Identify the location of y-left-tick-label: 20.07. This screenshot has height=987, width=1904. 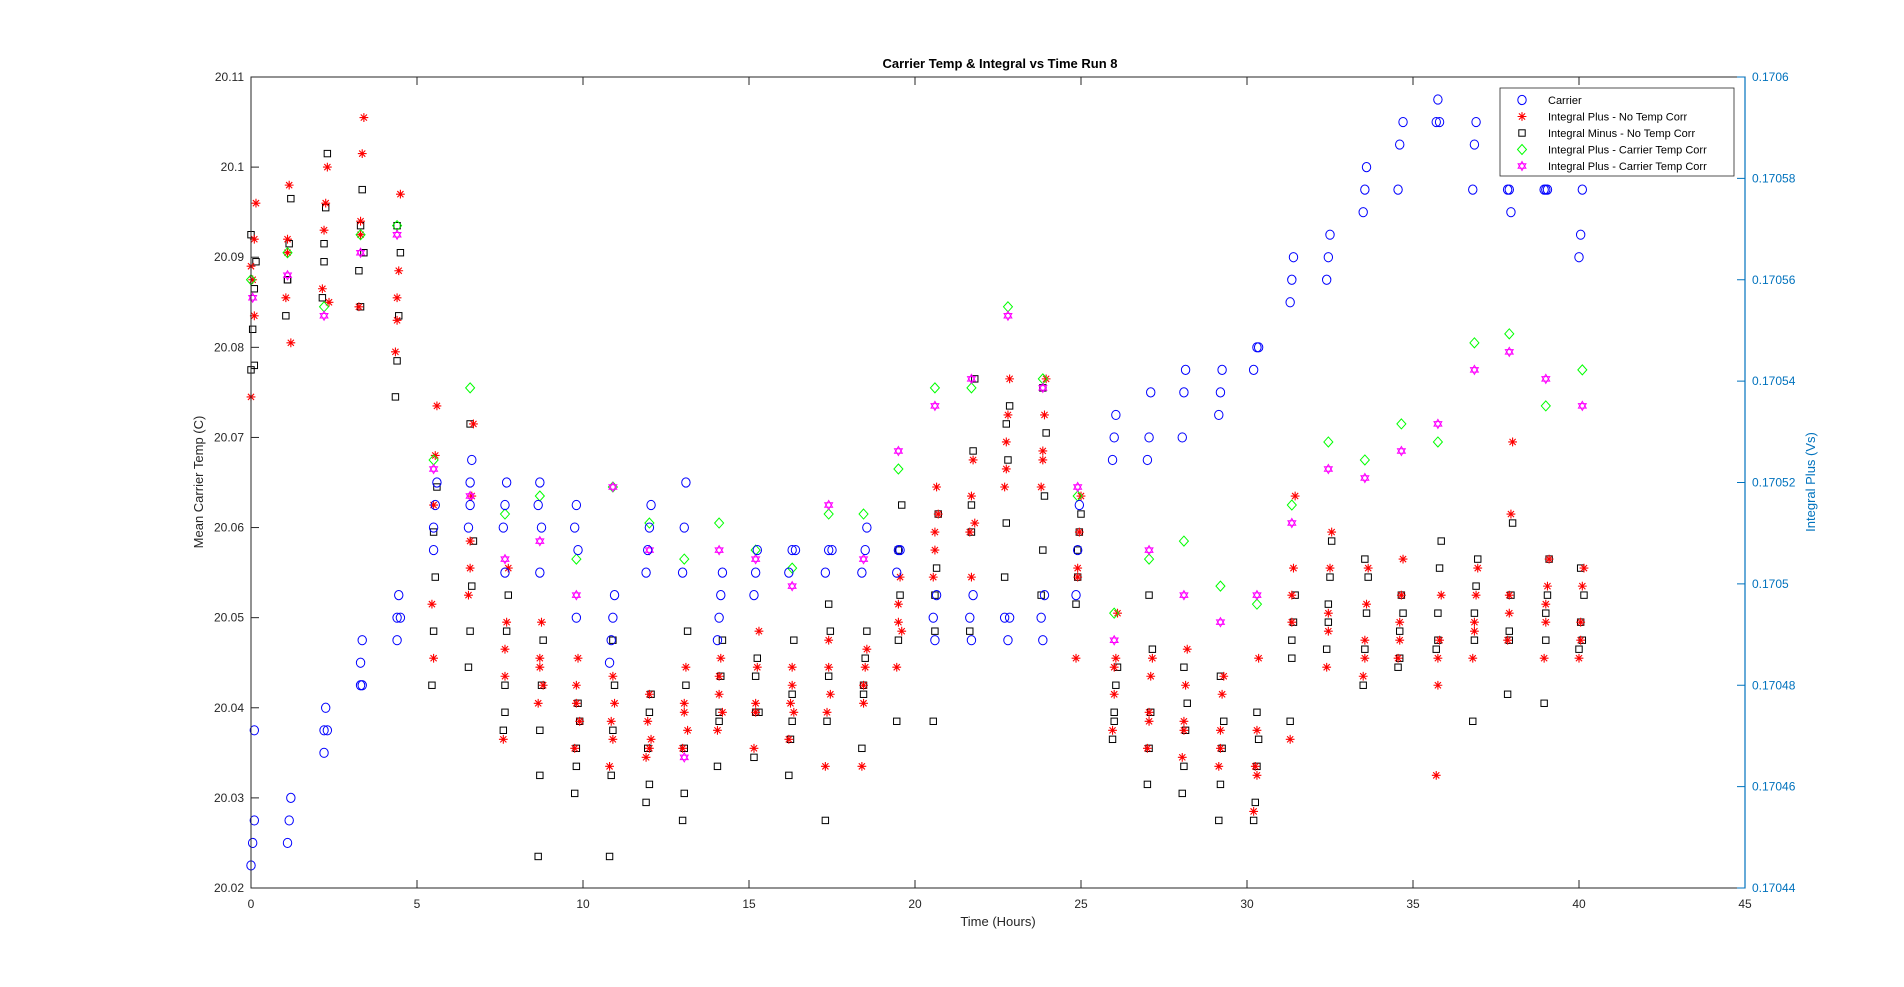
(229, 437).